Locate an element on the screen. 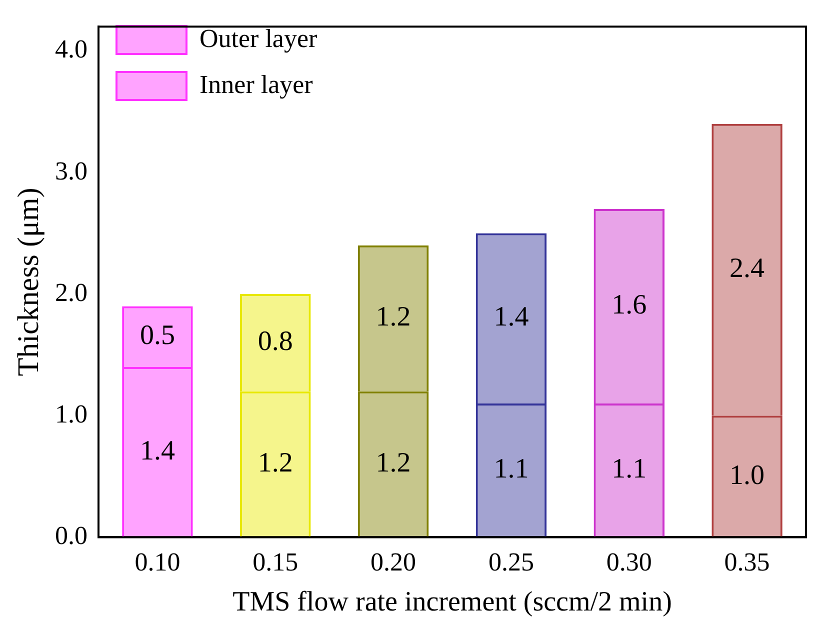 The height and width of the screenshot is (632, 834). x-tick-label: 0.35 is located at coordinates (747, 562).